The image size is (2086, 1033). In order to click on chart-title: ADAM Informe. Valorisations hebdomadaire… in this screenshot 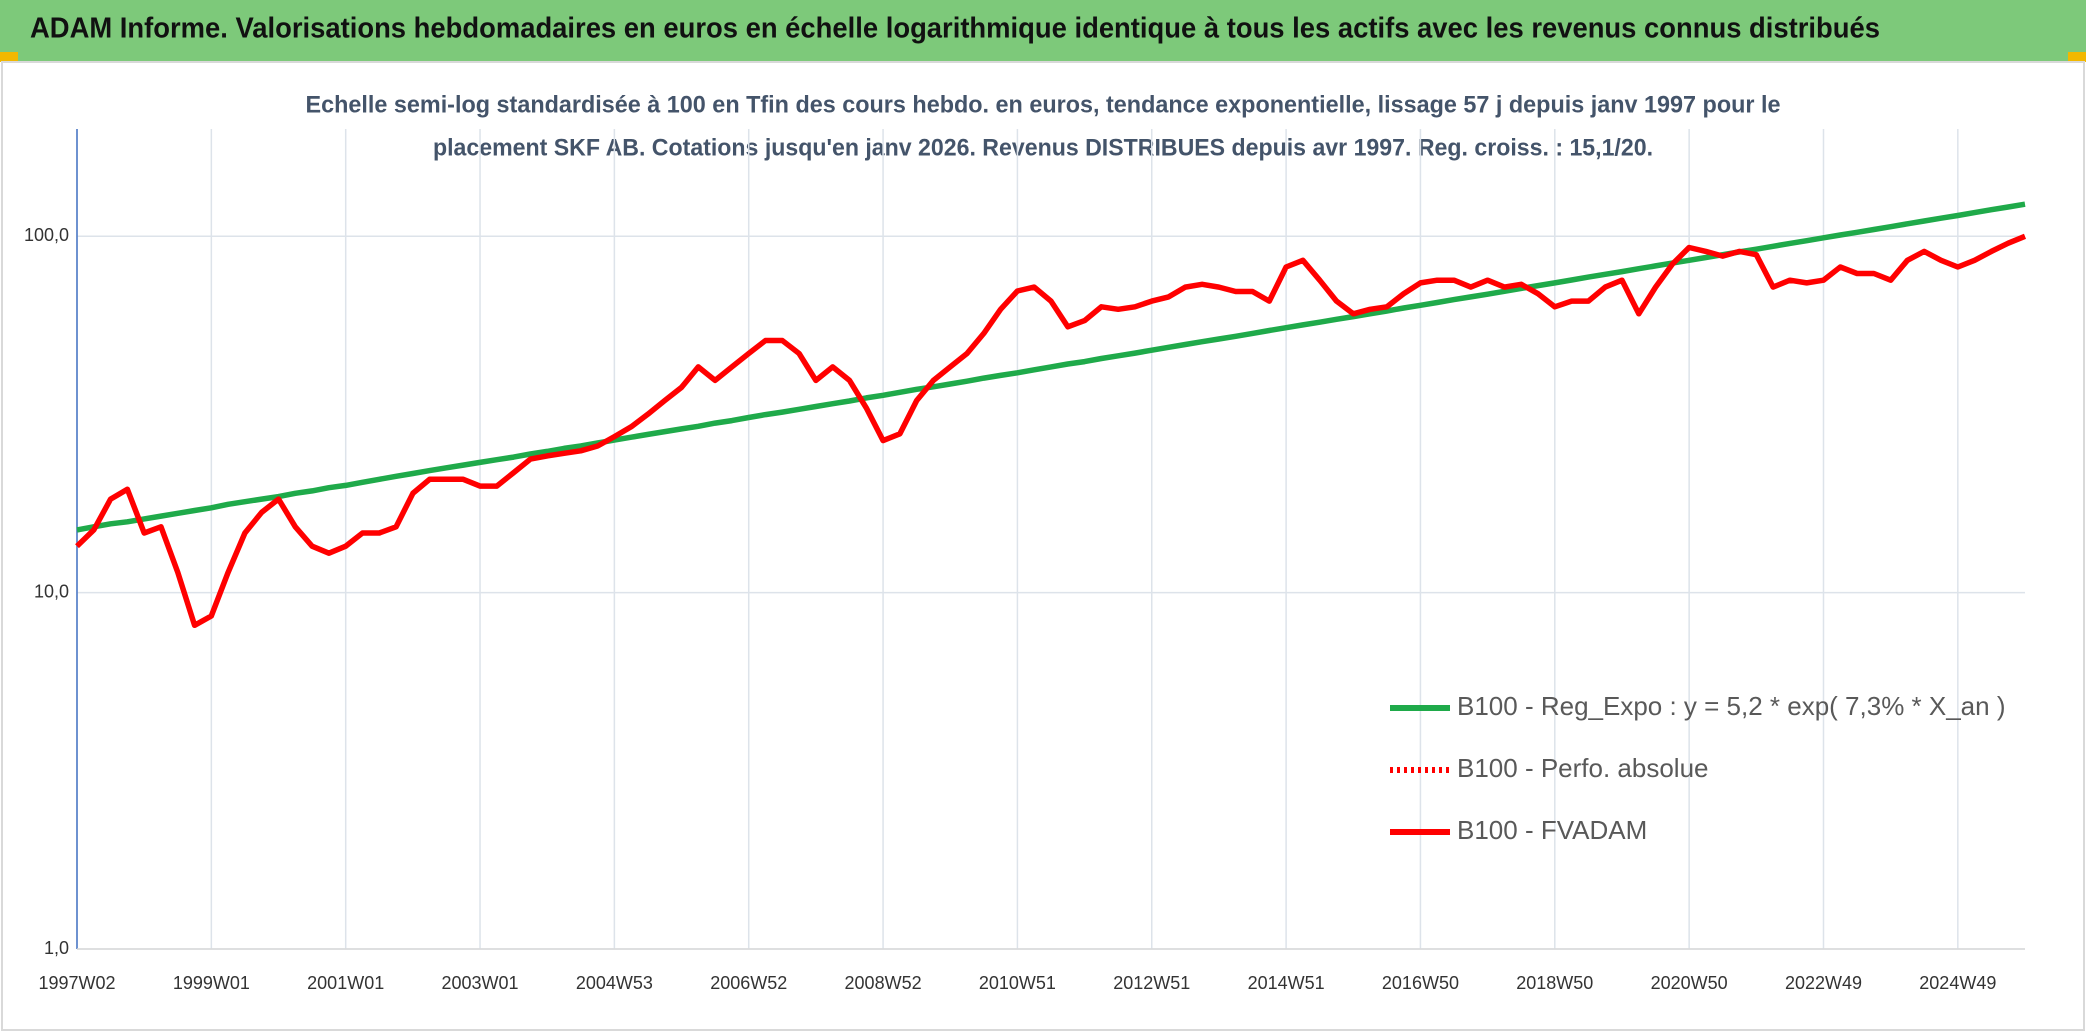, I will do `click(955, 29)`.